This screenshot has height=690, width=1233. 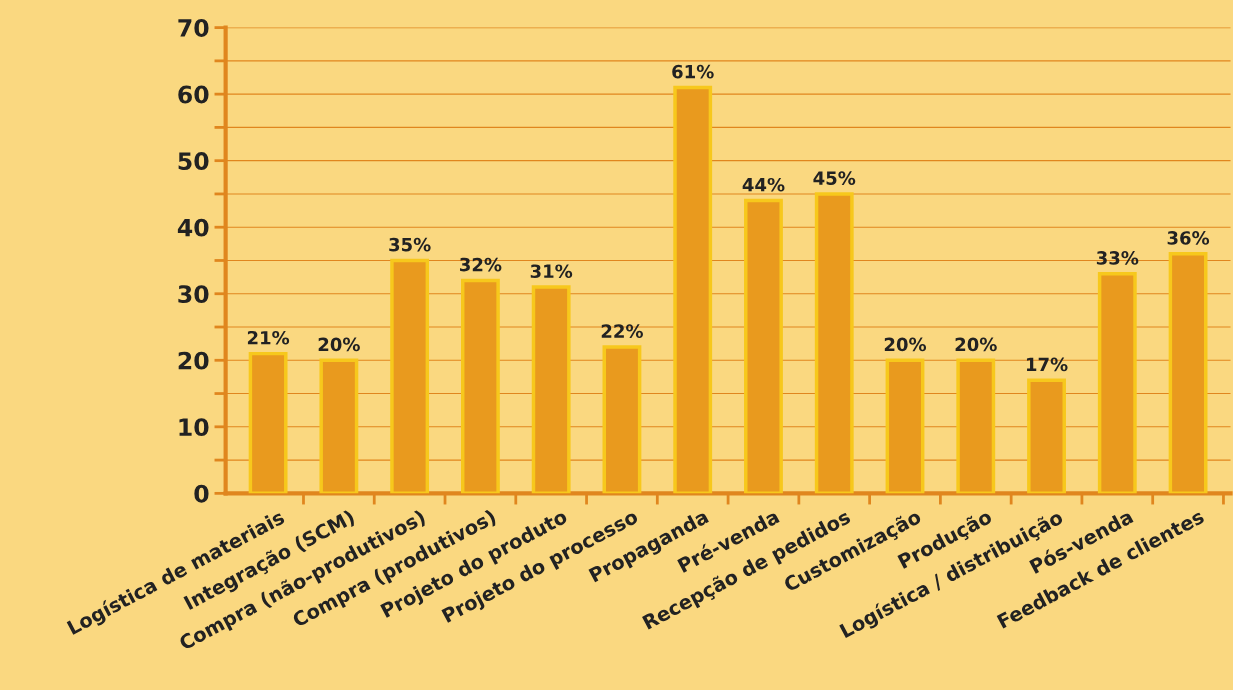 I want to click on data-label: 35%, so click(x=410, y=244).